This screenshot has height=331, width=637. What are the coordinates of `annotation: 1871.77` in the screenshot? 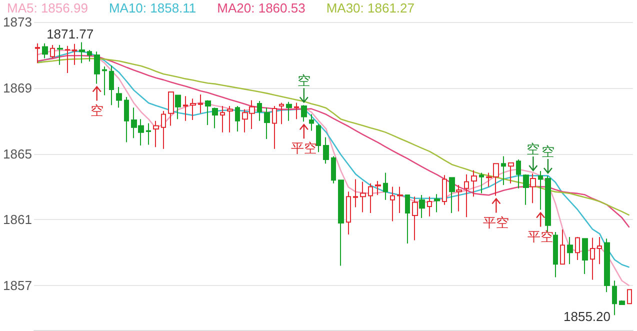 It's located at (70, 34).